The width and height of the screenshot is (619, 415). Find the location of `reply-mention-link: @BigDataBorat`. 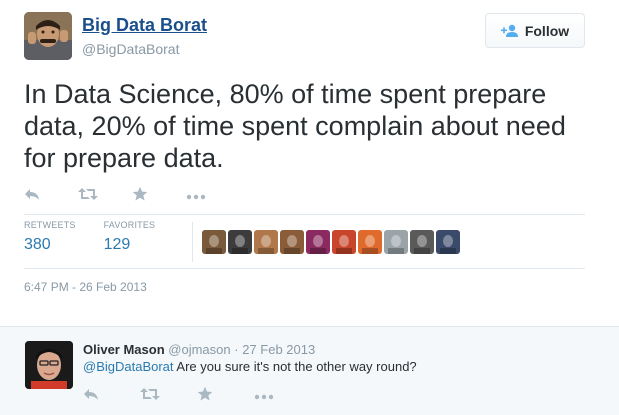

reply-mention-link: @BigDataBorat is located at coordinates (128, 366).